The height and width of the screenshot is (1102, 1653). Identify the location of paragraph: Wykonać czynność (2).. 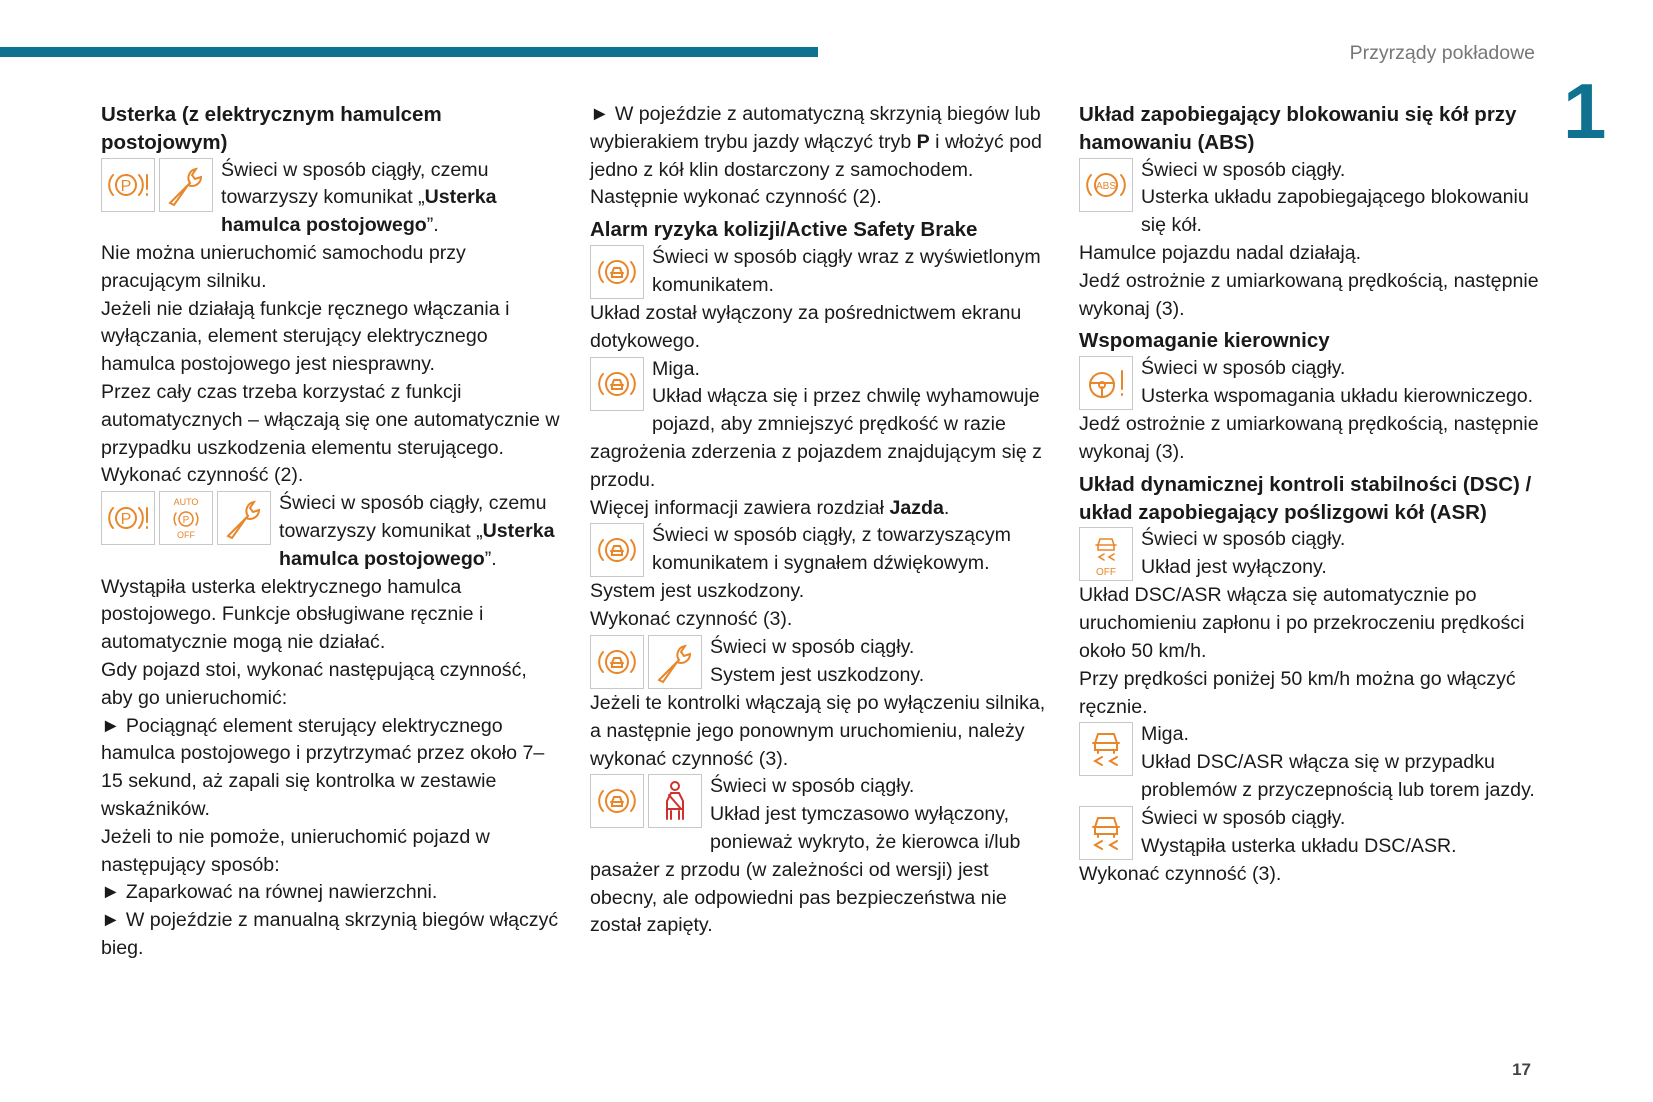
(332, 476).